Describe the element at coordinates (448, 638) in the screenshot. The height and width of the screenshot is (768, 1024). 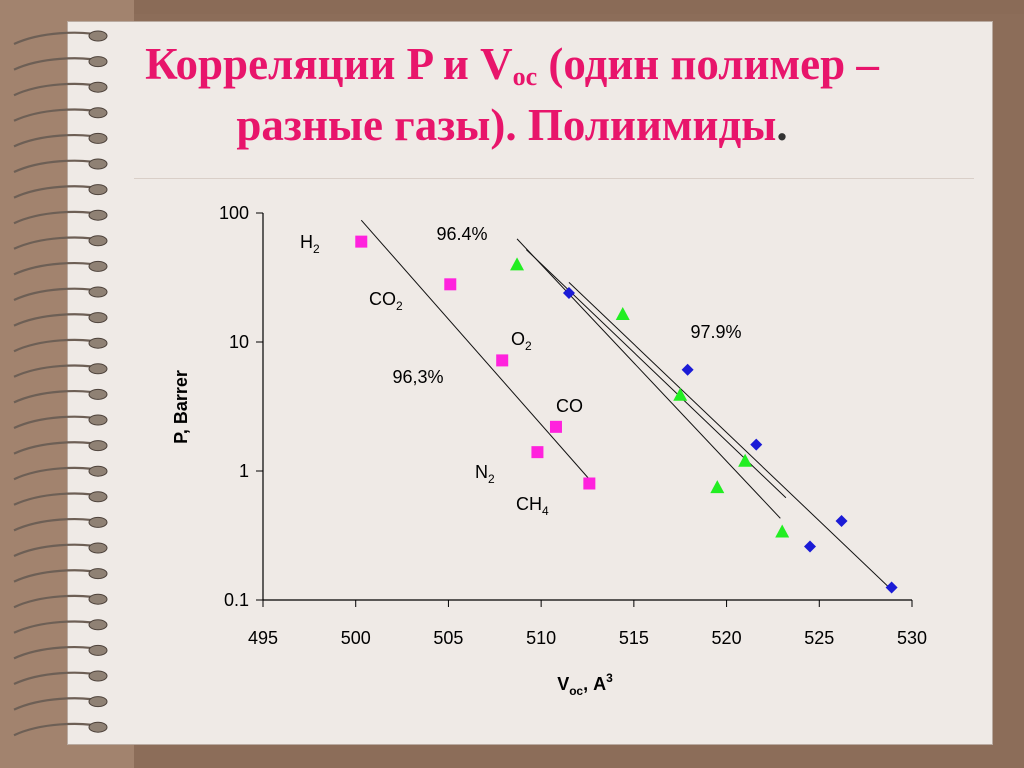
I see `x-tick-label: 505` at that location.